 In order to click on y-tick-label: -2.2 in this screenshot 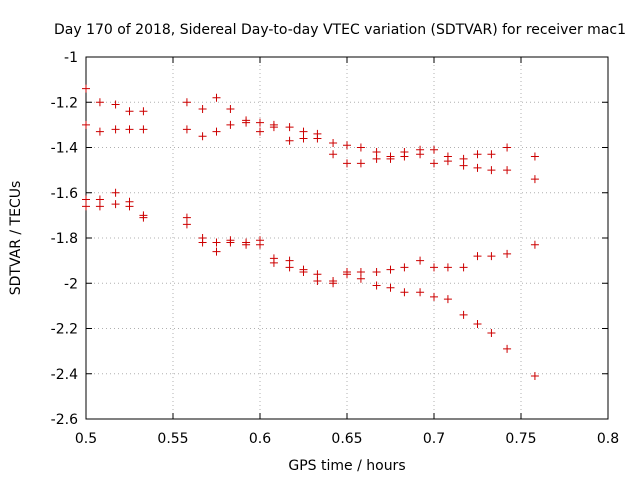, I will do `click(64, 330)`.